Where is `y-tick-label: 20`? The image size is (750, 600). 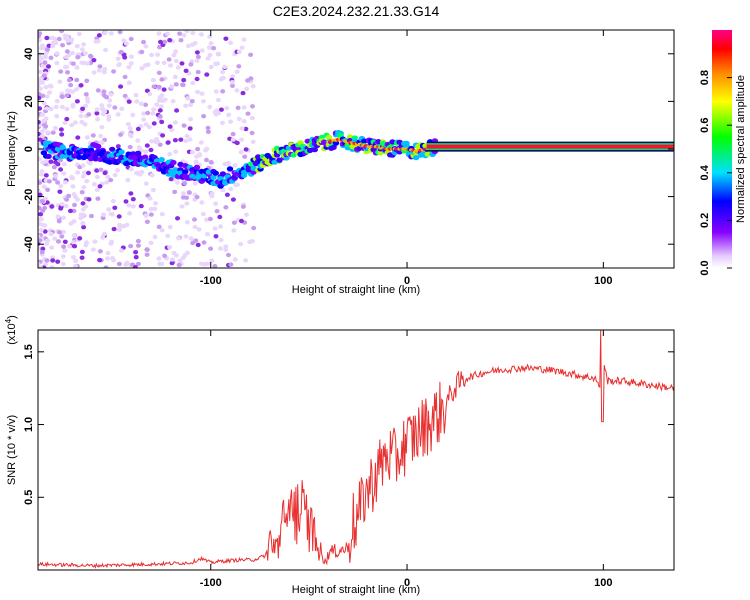
y-tick-label: 20 is located at coordinates (29, 101).